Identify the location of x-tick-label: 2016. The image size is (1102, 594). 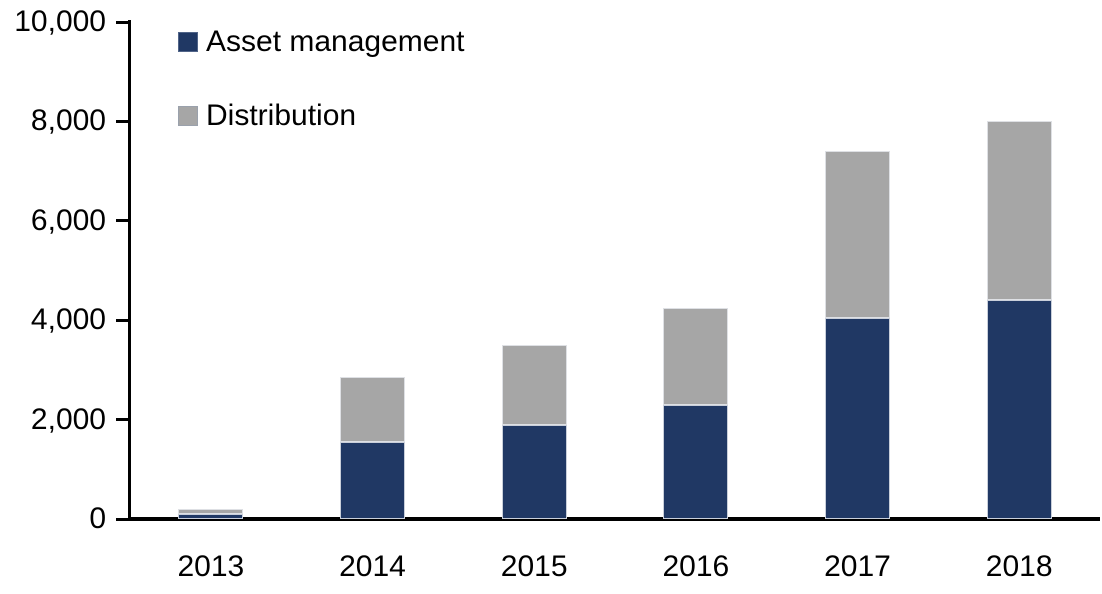
(696, 566).